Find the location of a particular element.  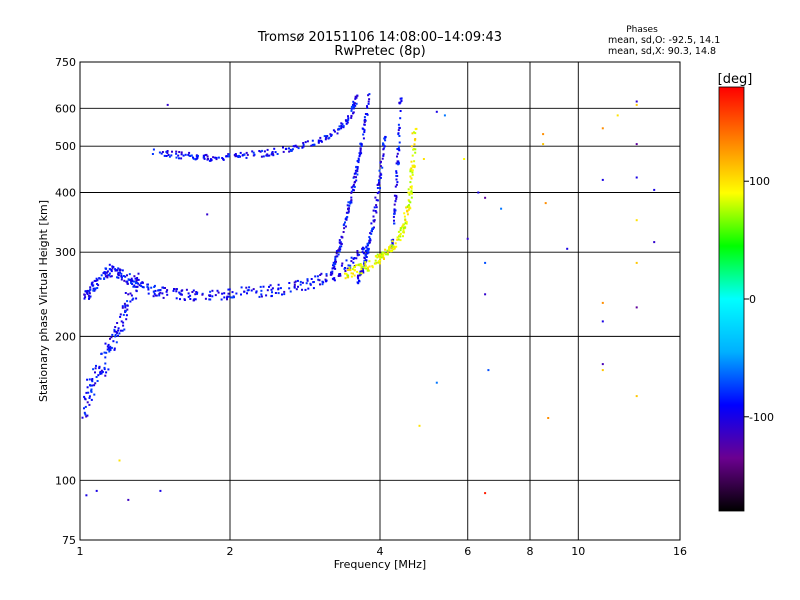

x-tick-label: 1 is located at coordinates (80, 551).